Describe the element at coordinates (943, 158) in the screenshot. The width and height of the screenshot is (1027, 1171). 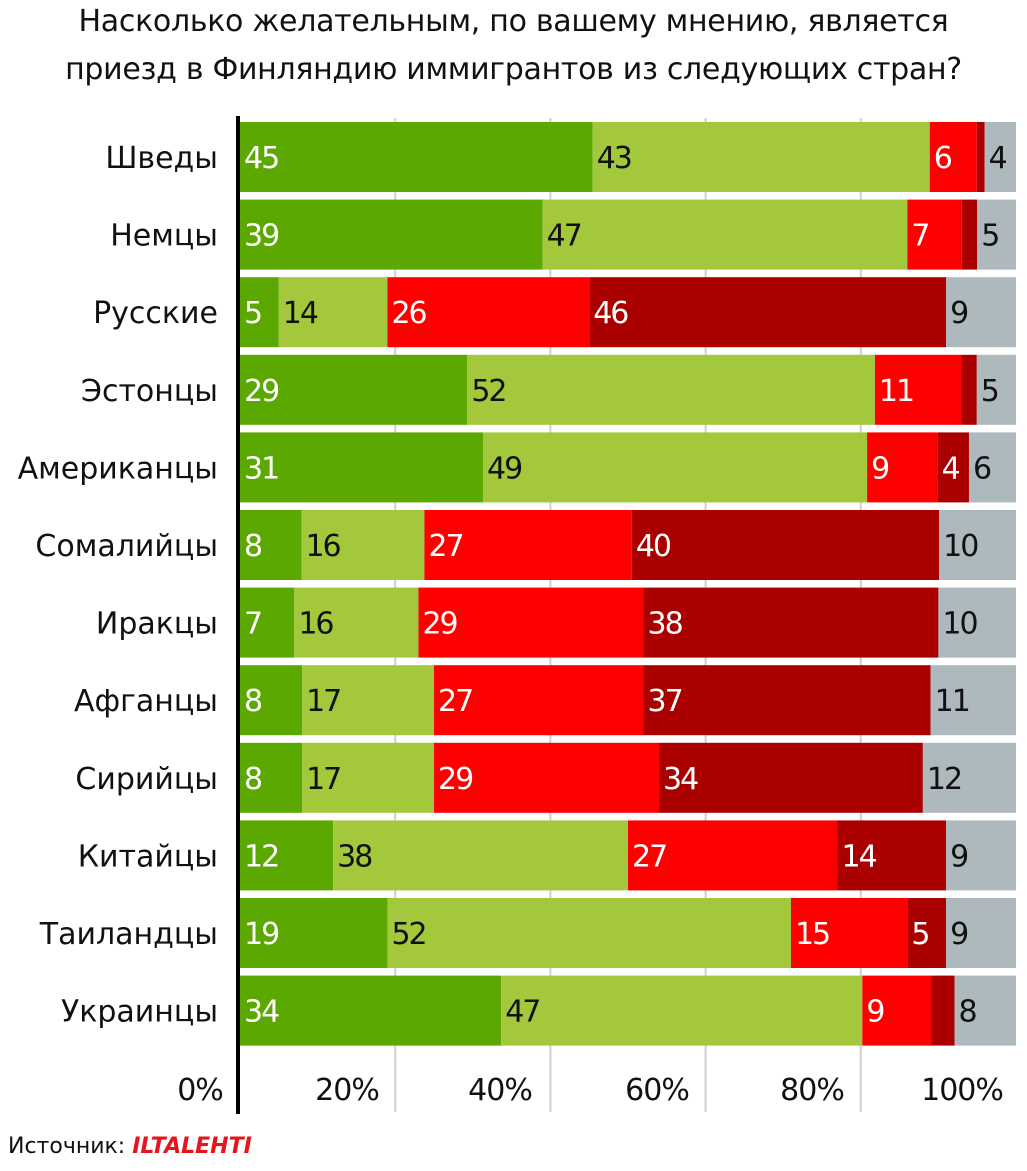
I see `data-label: 6` at that location.